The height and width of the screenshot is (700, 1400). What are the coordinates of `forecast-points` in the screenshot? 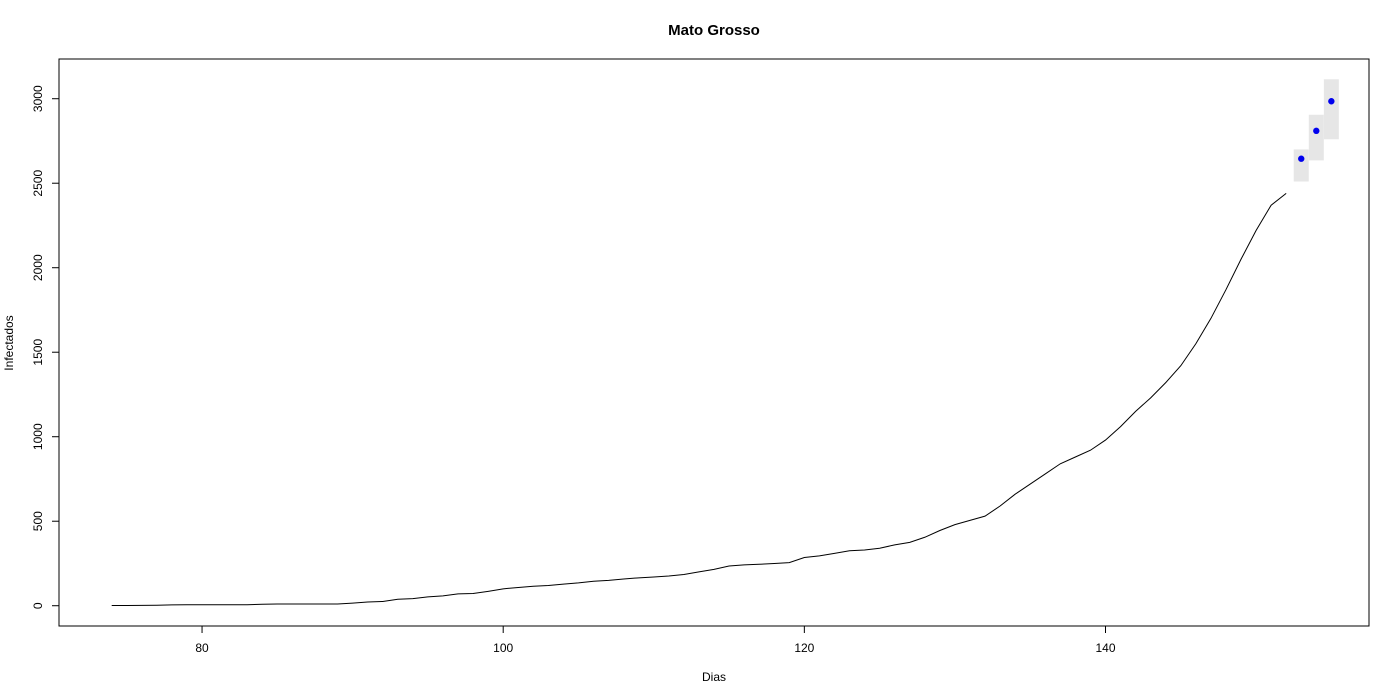 It's located at (1316, 130).